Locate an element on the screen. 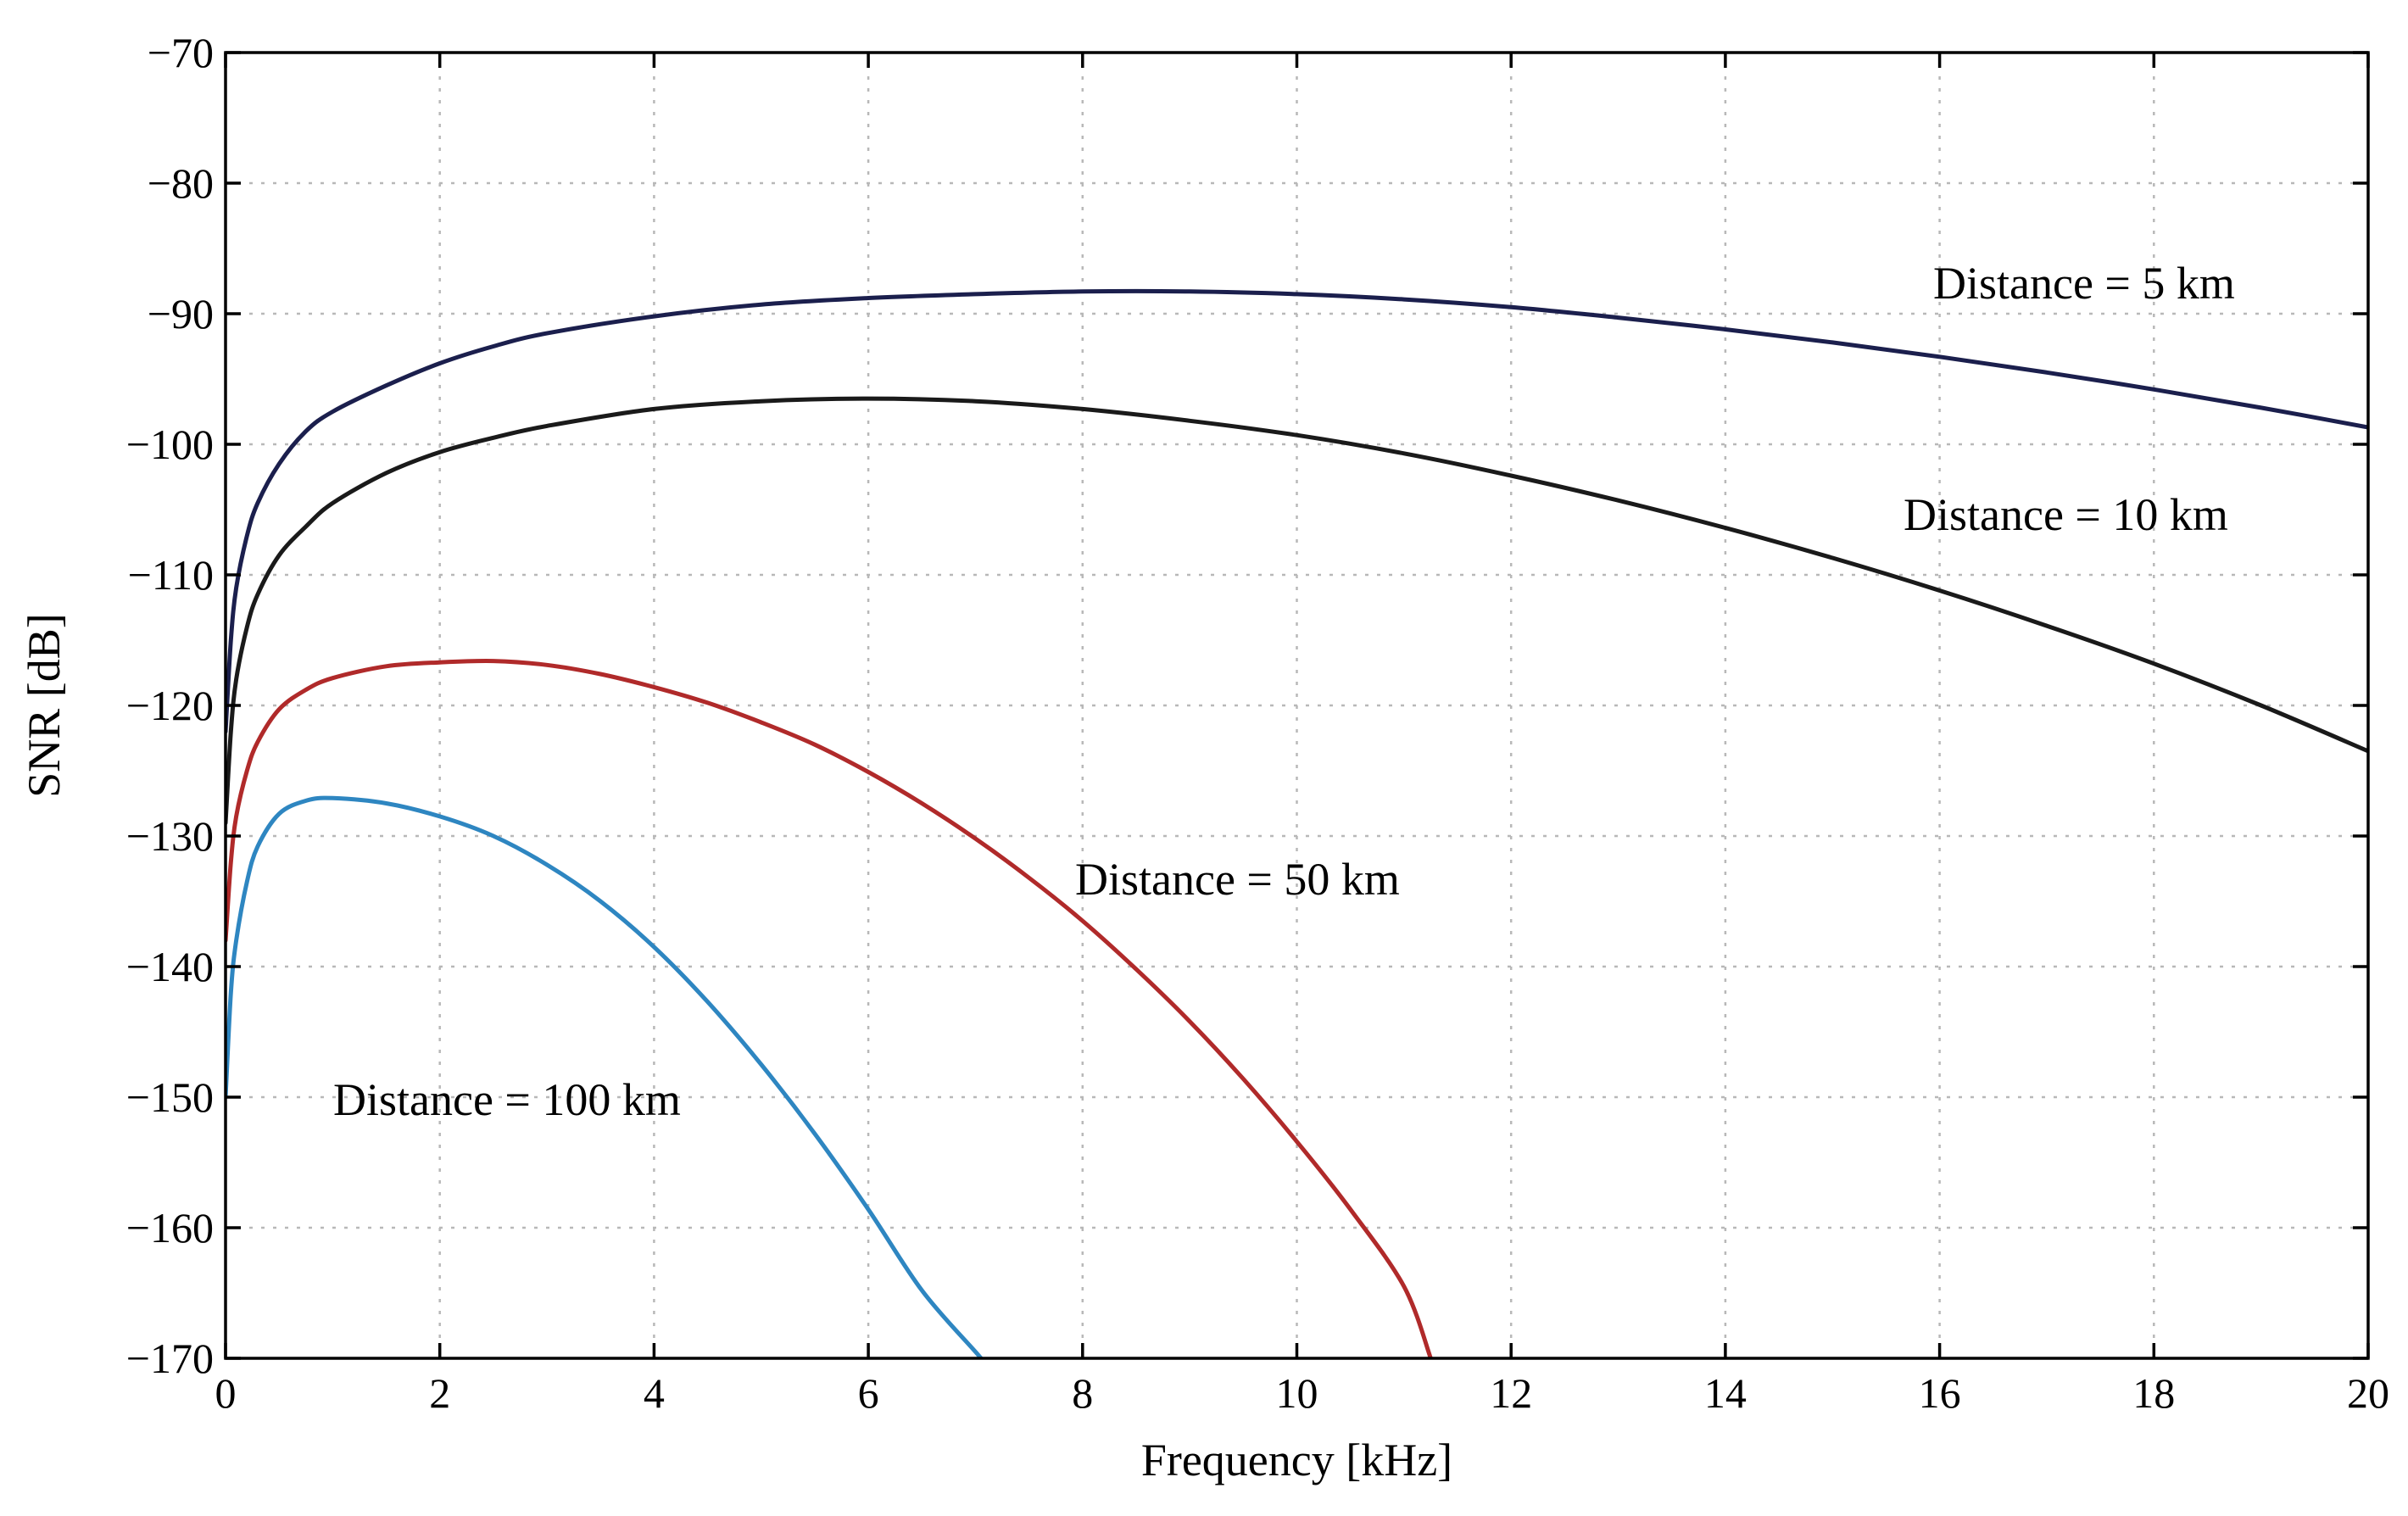 This screenshot has height=1516, width=2408. x-tick-label: 18 is located at coordinates (2153, 1393).